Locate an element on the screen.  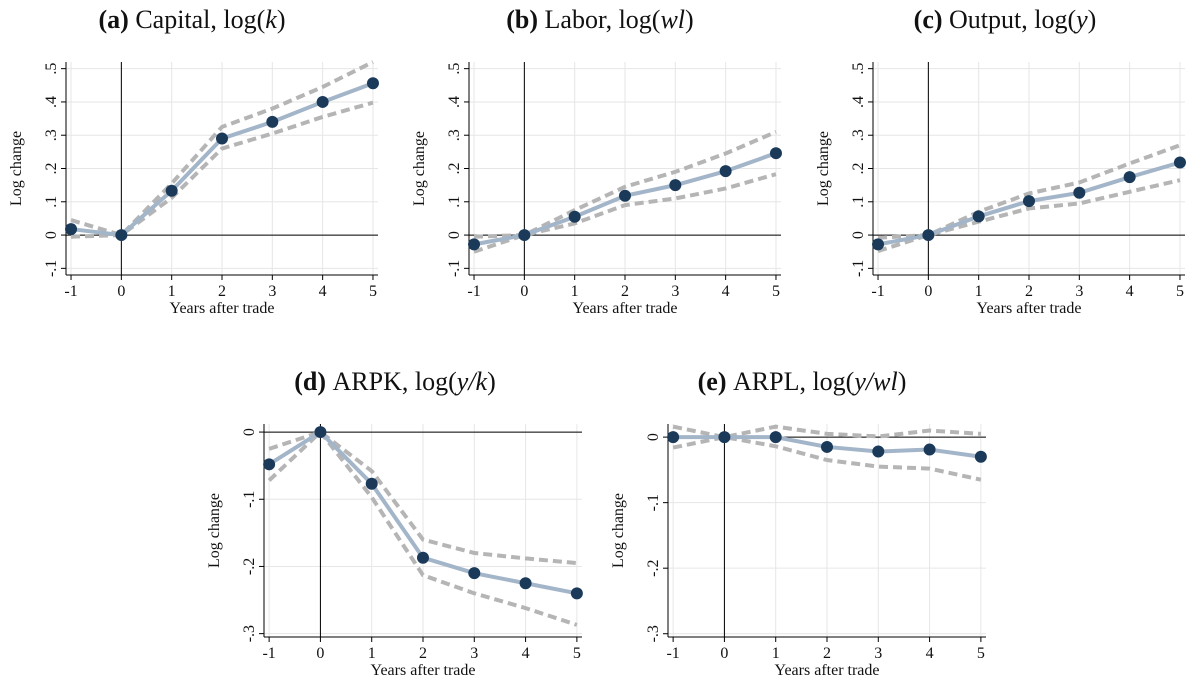
panel-title-letter: (b) is located at coordinates (525, 19).